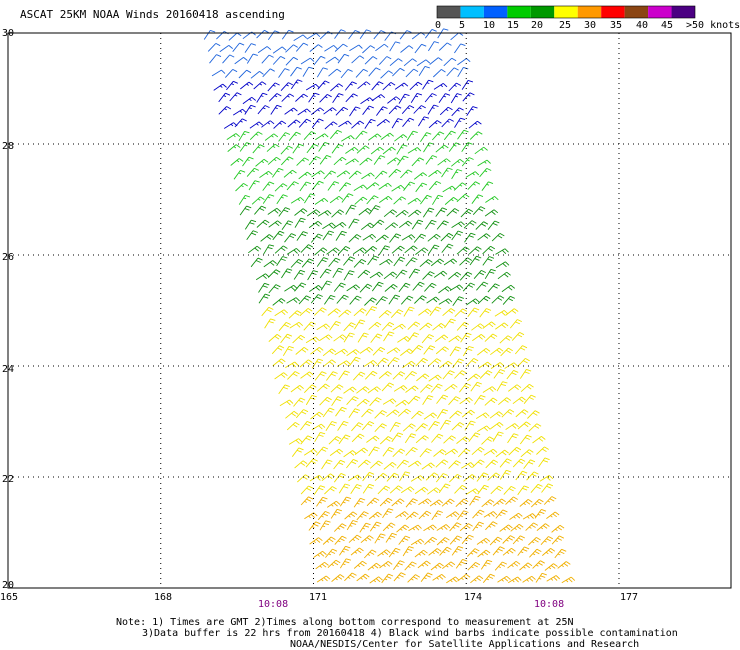 Image resolution: width=740 pixels, height=650 pixels. Describe the element at coordinates (566, 12) in the screenshot. I see `legend-swatch` at that location.